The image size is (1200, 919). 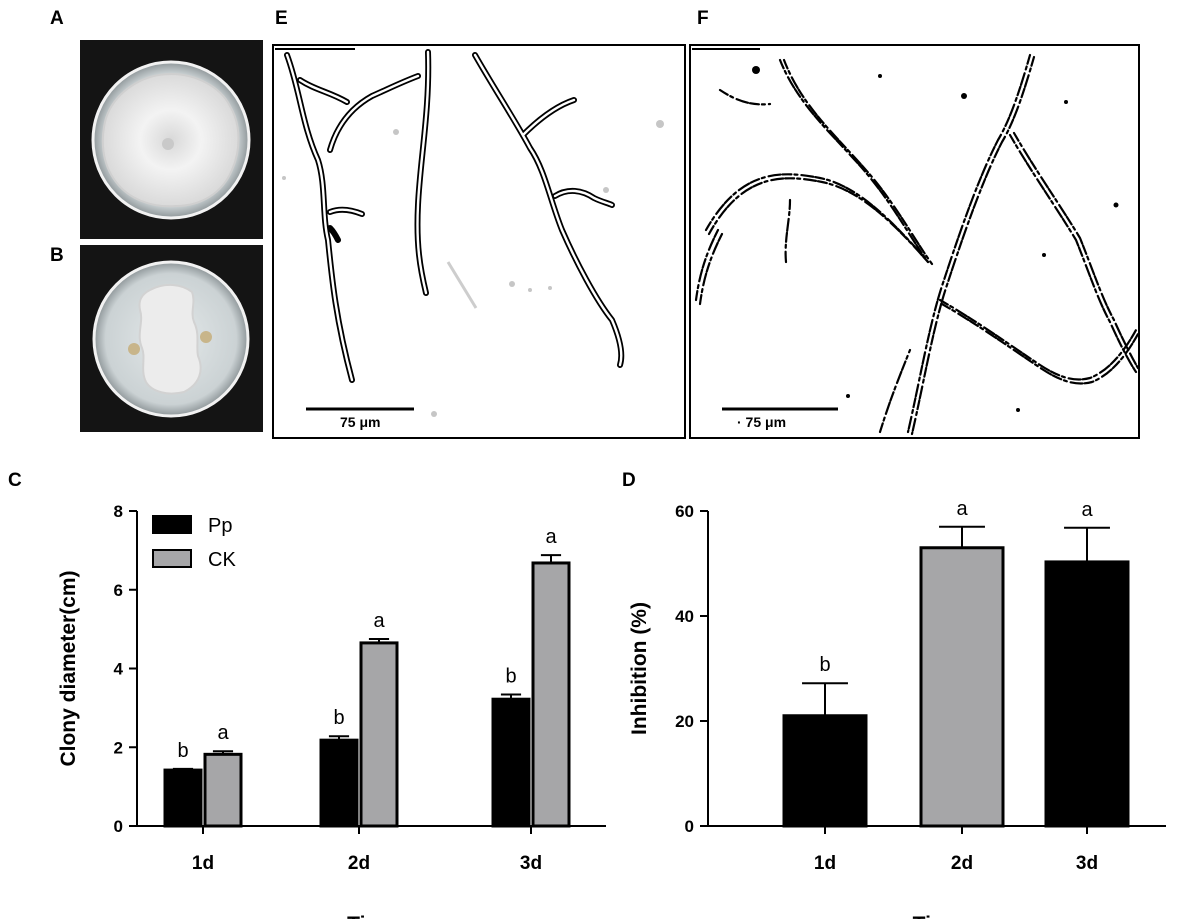 What do you see at coordinates (57, 18) in the screenshot?
I see `panel-label-a: A` at bounding box center [57, 18].